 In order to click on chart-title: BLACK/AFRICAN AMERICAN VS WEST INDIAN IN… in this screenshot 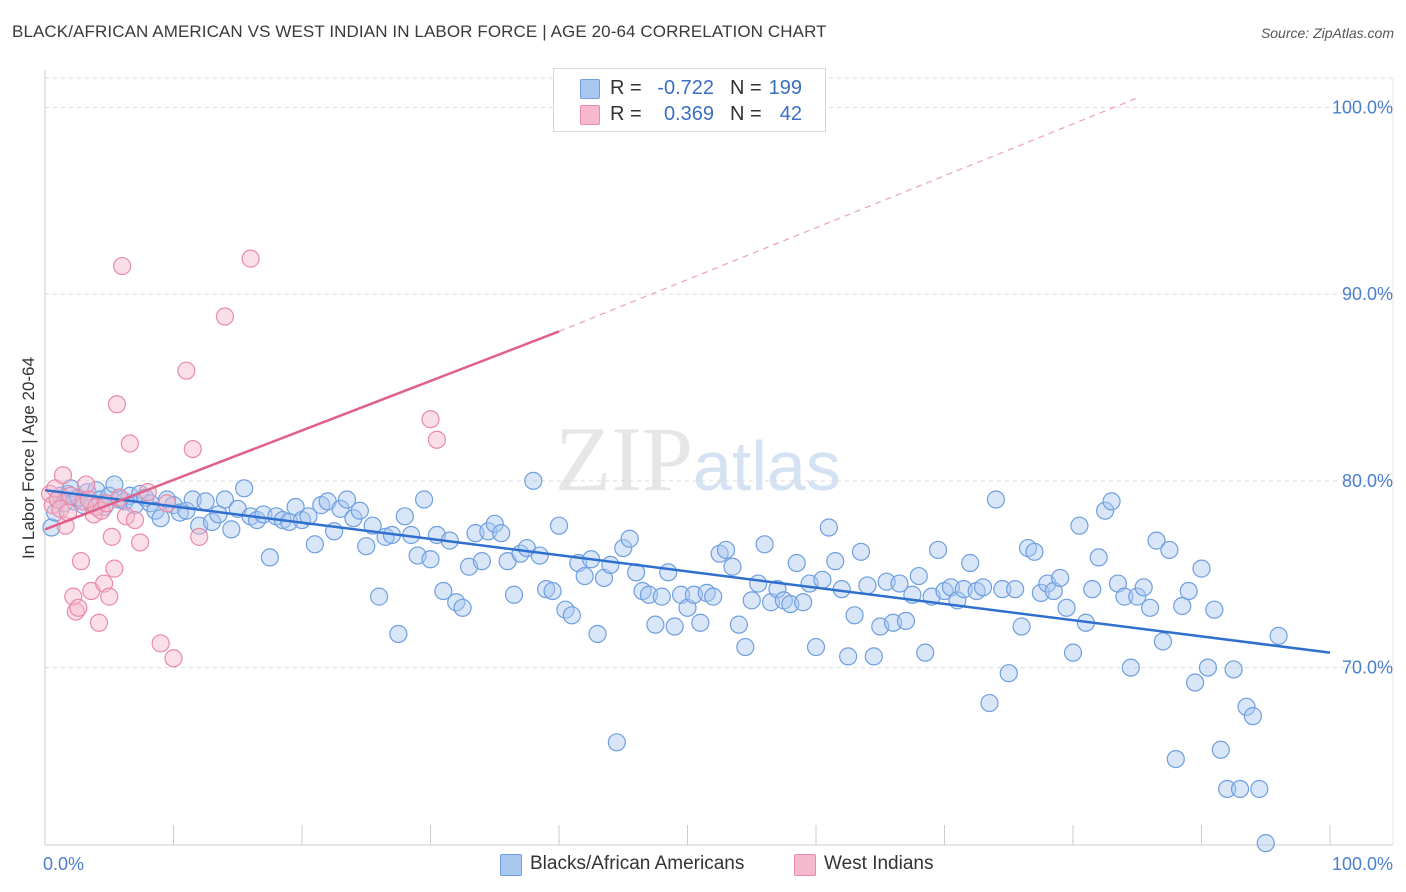, I will do `click(419, 31)`.